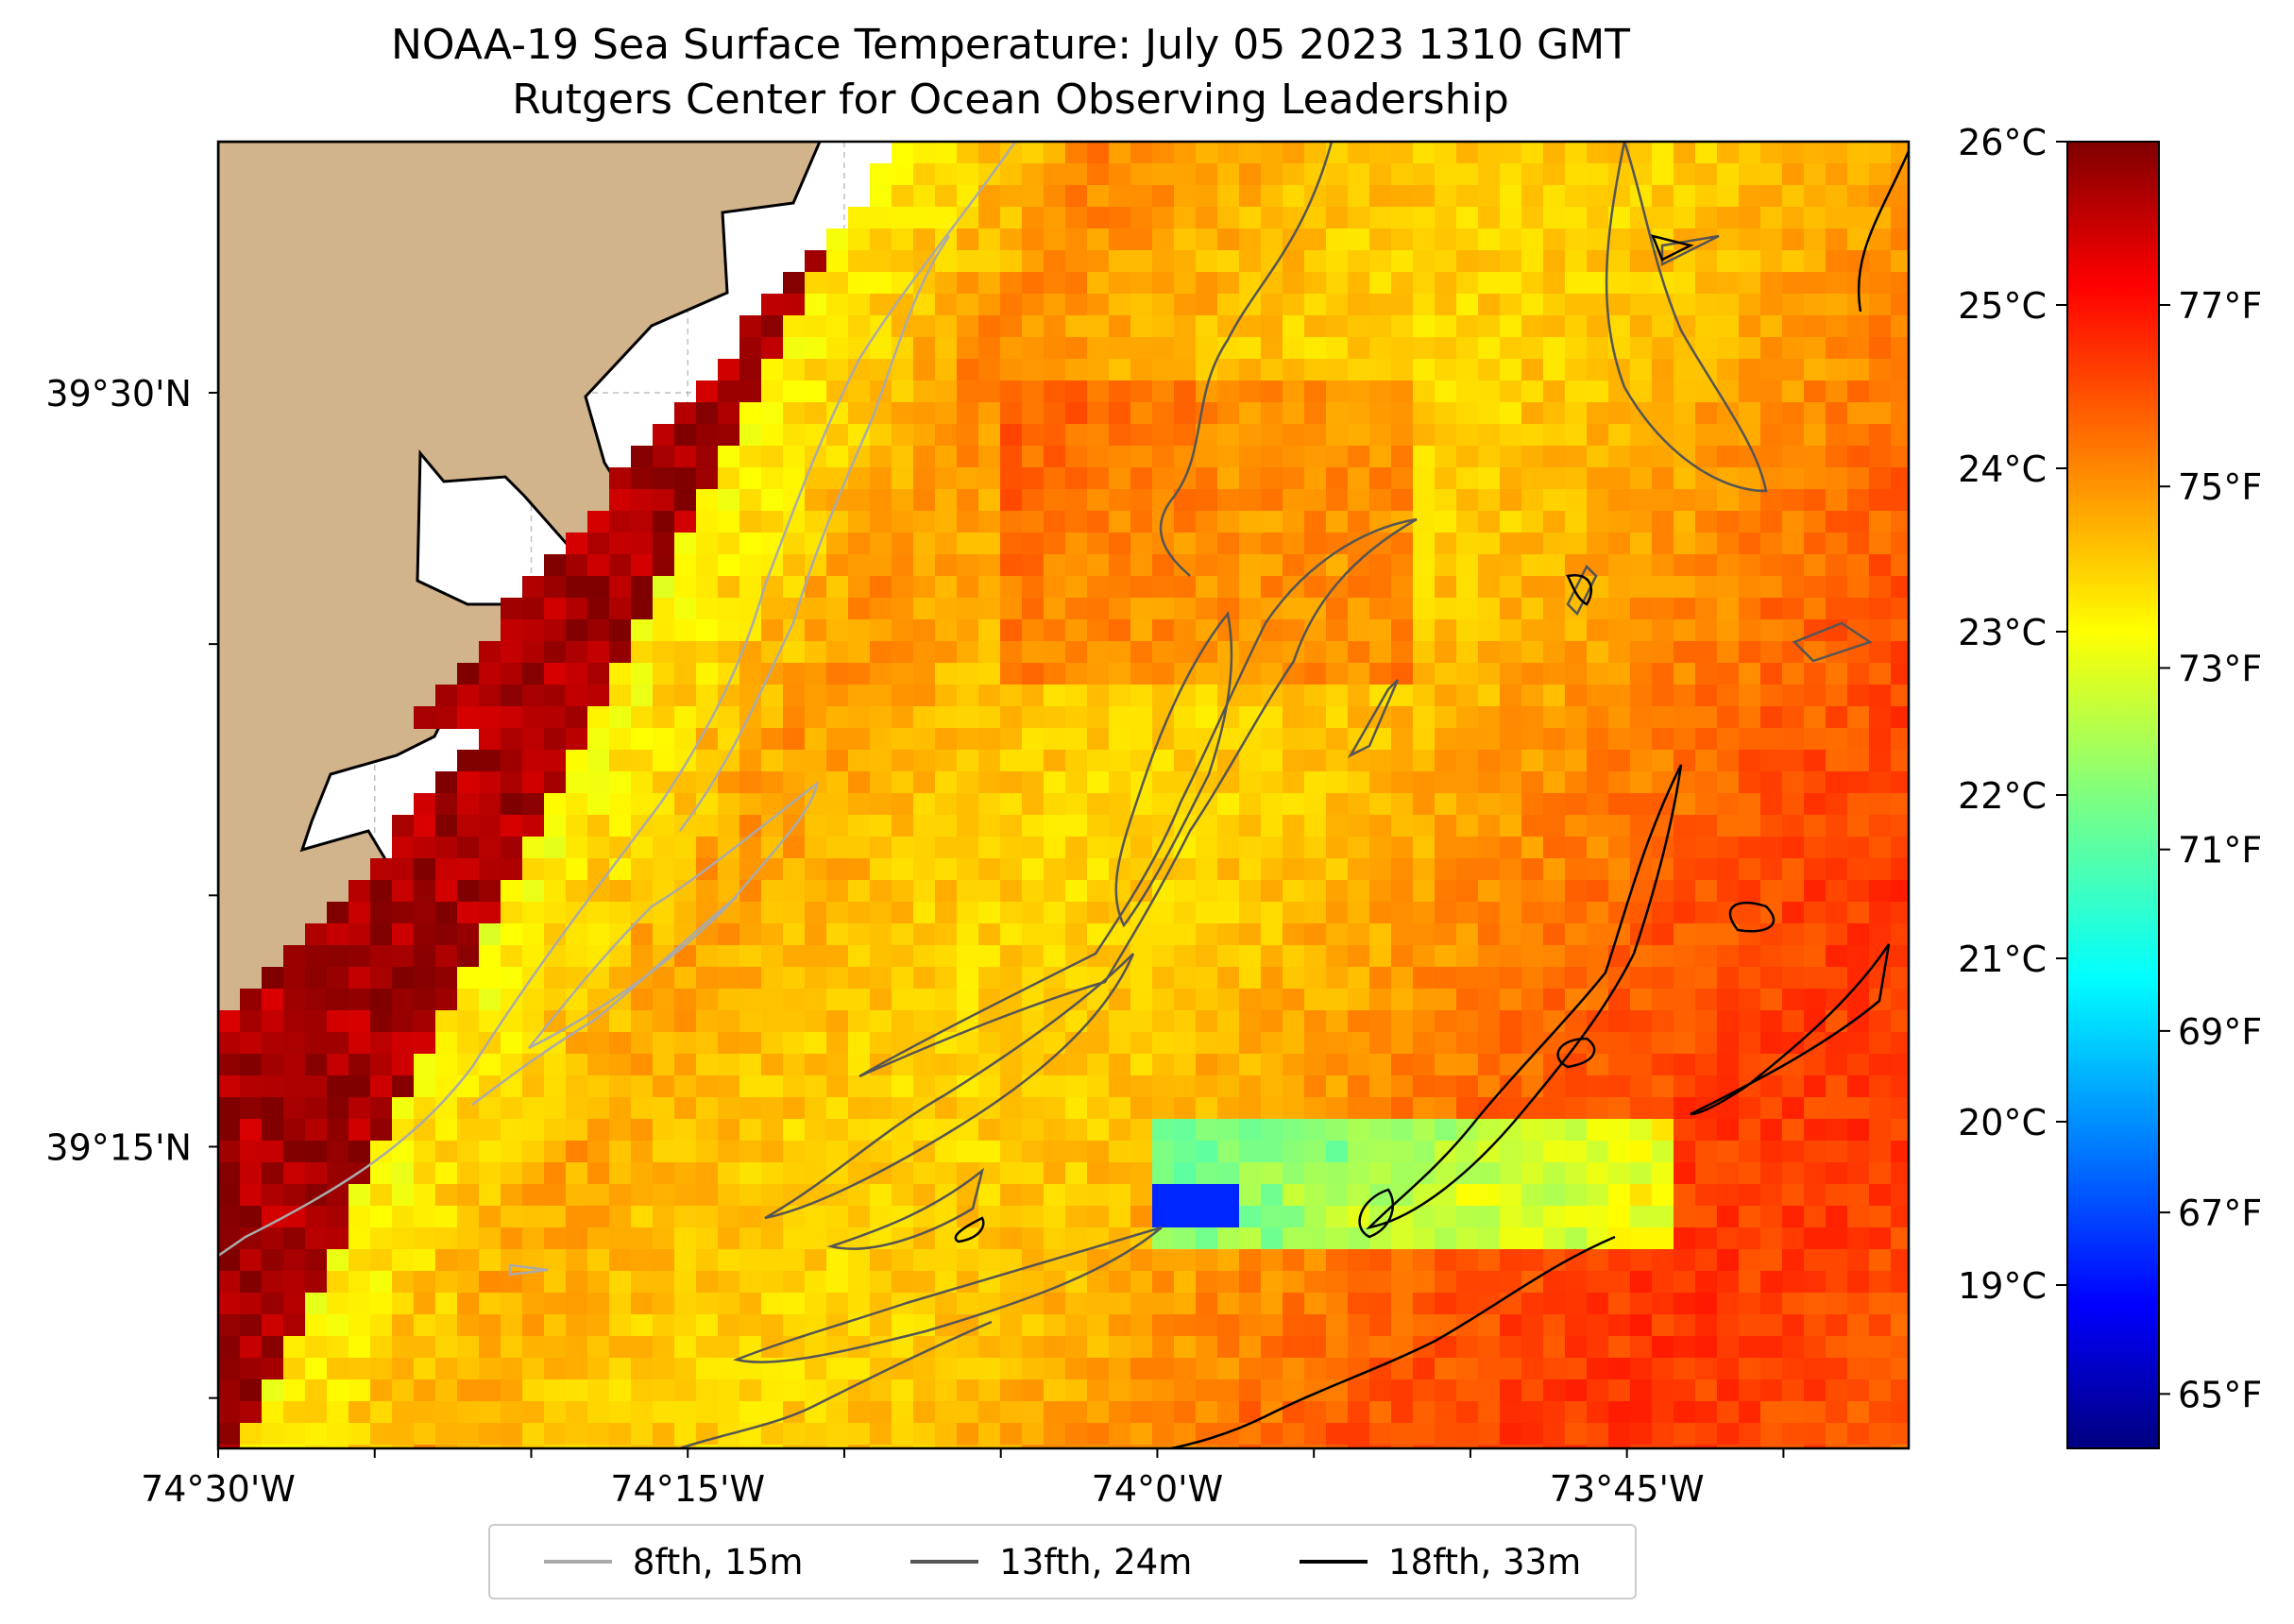 This screenshot has height=1624, width=2294. Describe the element at coordinates (814, 533) in the screenshot. I see `contour-8fth` at that location.